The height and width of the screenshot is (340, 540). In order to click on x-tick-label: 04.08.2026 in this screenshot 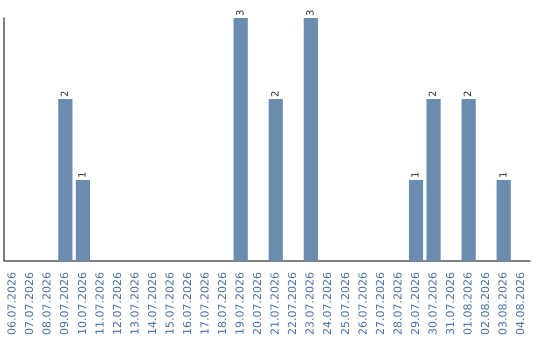, I will do `click(521, 304)`.